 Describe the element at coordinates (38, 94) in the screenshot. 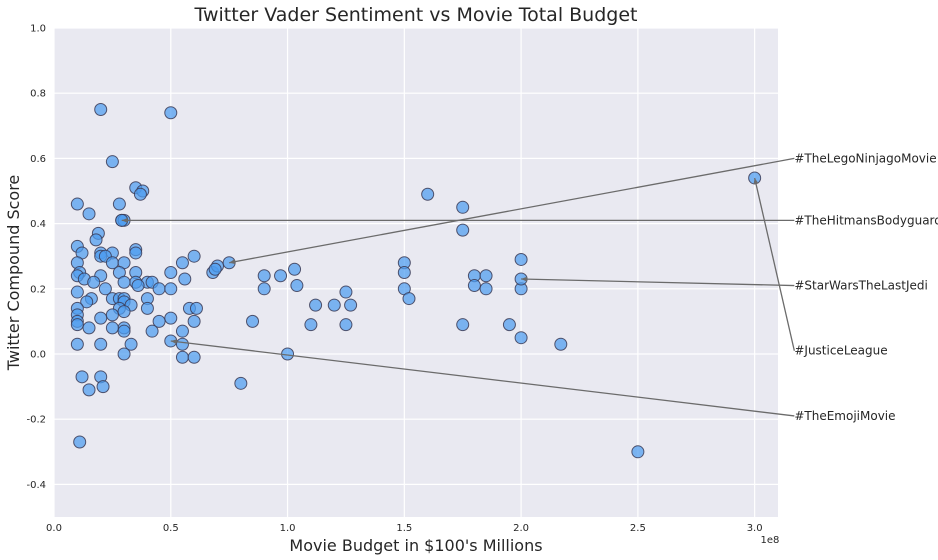

I see `y-tick-label: 0.8` at that location.